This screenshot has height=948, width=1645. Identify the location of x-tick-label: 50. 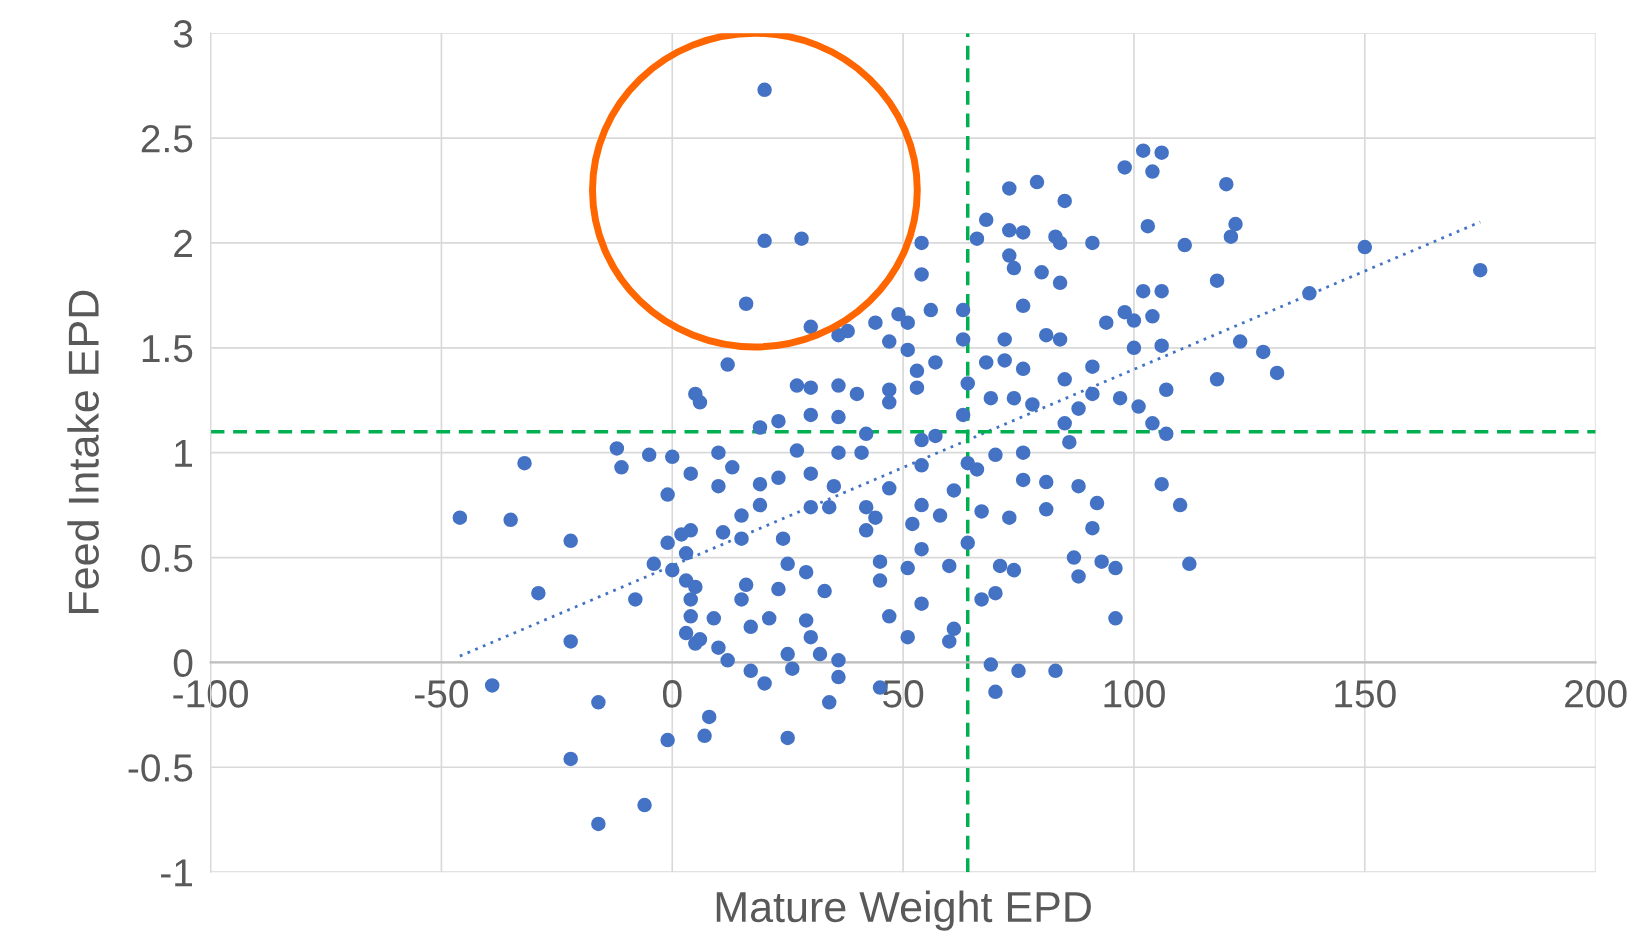
(903, 694).